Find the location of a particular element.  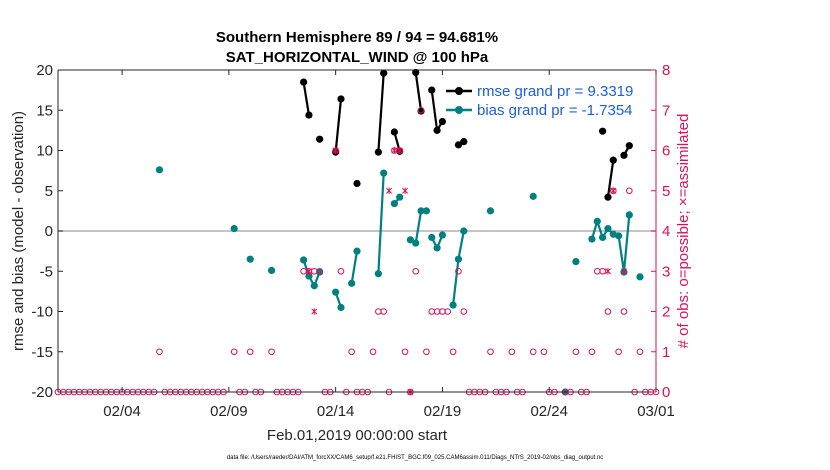

x-tick-label: 02/24 is located at coordinates (549, 411).